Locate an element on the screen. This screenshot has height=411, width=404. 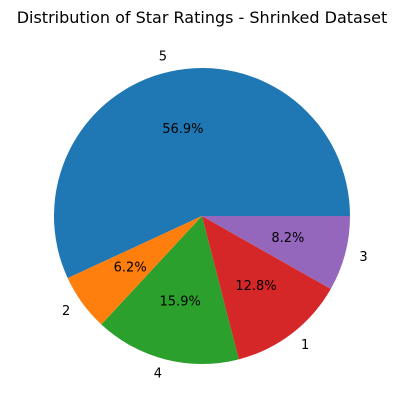
pct-label-1: 12.8% is located at coordinates (255, 286).